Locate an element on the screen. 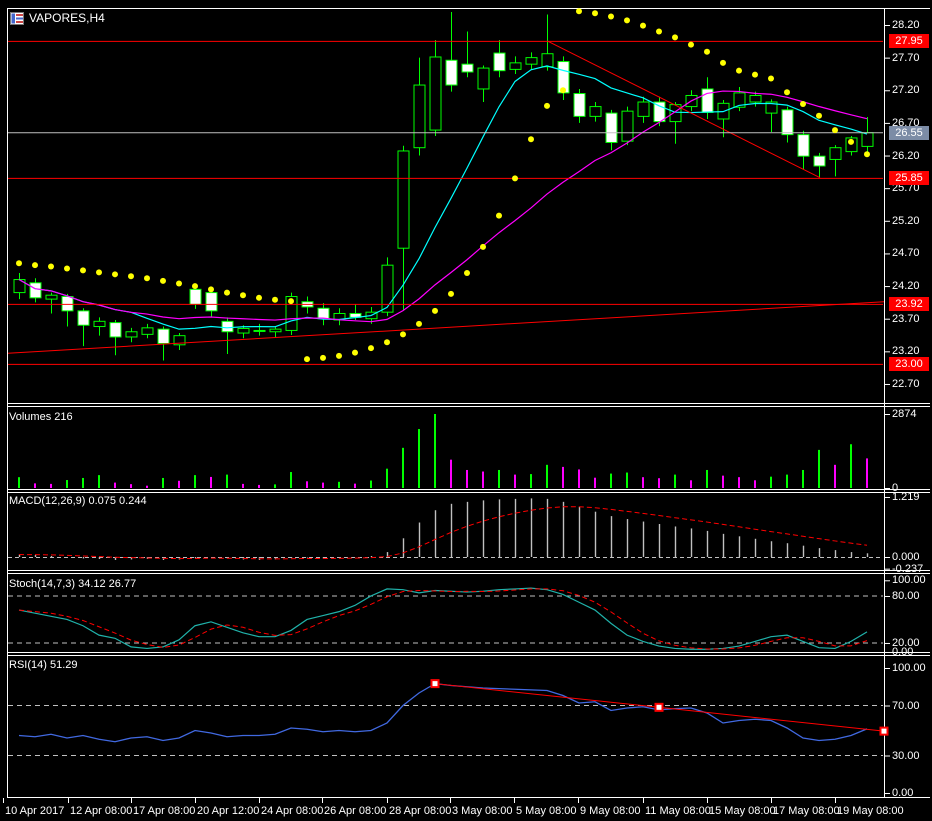  axis-label: 28.20 is located at coordinates (906, 25).